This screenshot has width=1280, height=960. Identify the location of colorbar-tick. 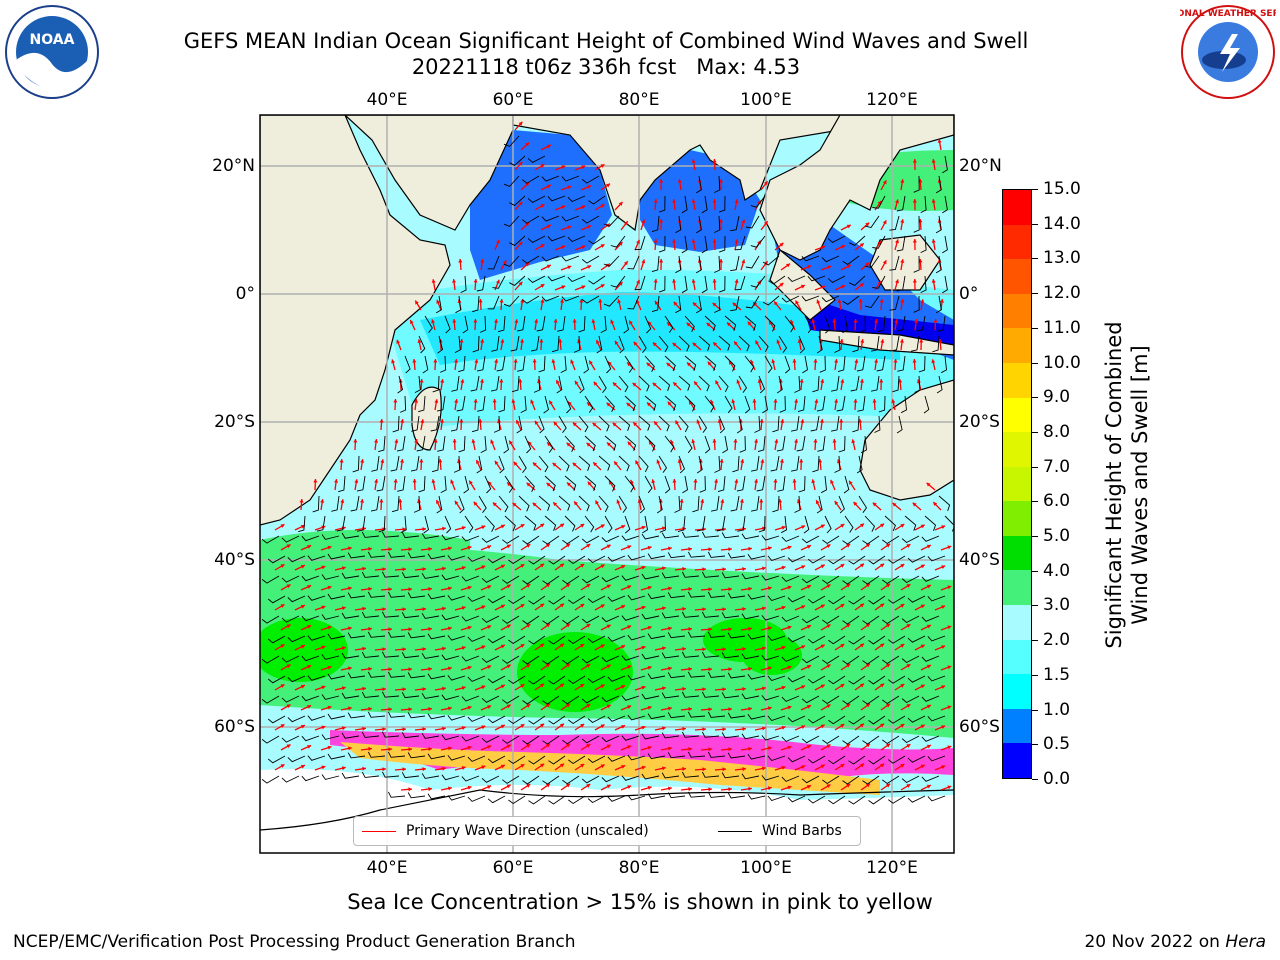
(1035, 328).